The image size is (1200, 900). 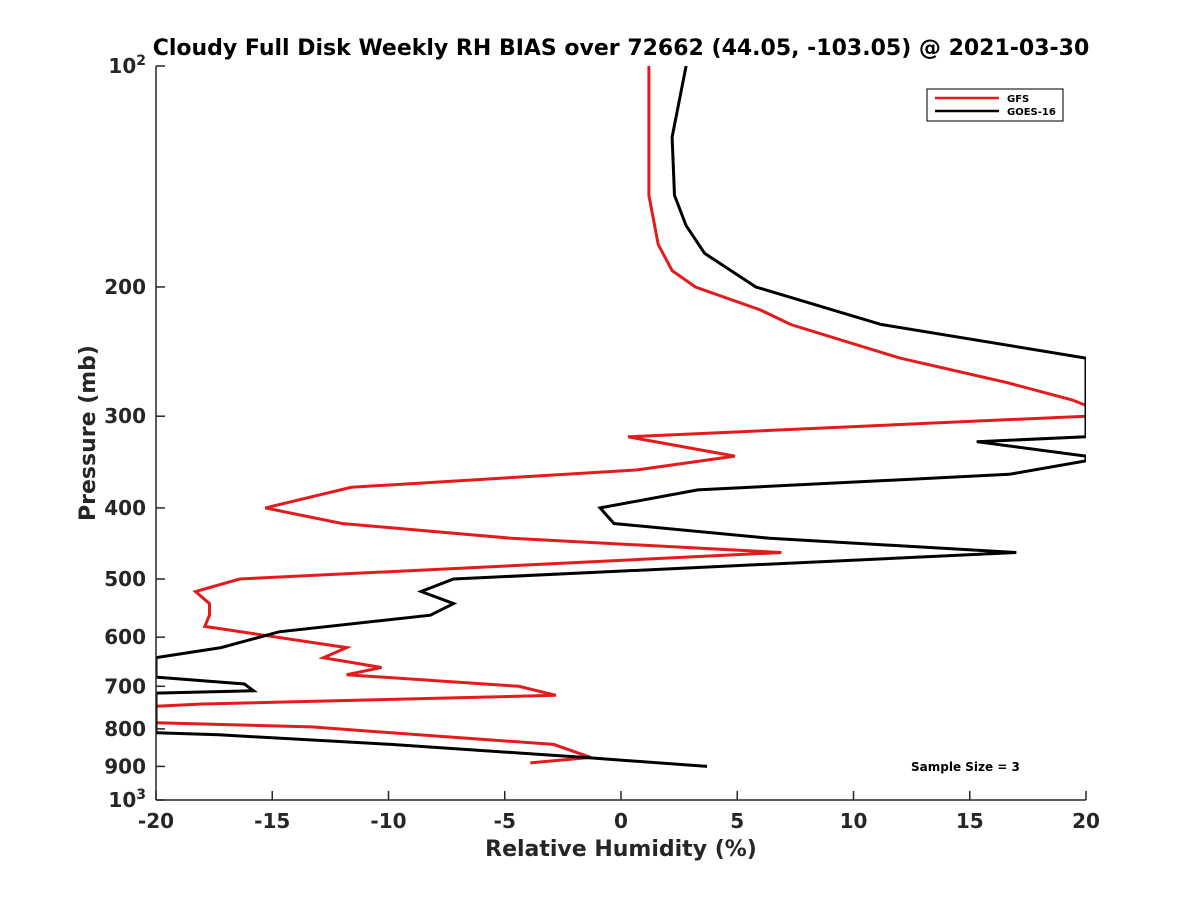 I want to click on y-tick-label: 800, so click(x=125, y=729).